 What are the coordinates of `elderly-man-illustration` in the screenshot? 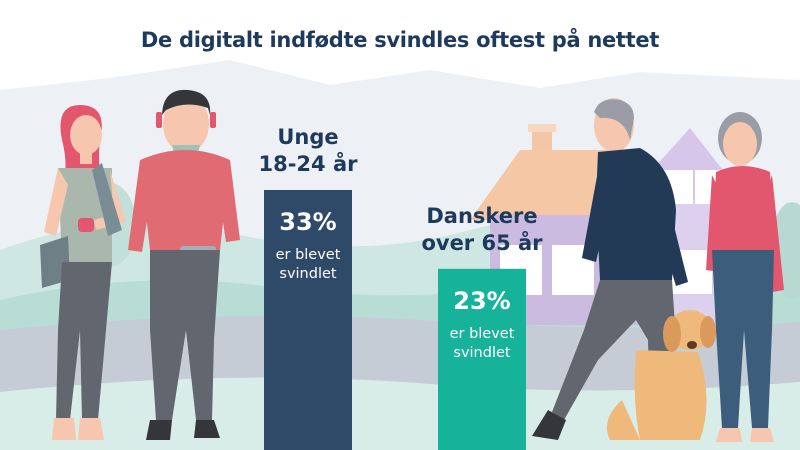 It's located at (610, 269).